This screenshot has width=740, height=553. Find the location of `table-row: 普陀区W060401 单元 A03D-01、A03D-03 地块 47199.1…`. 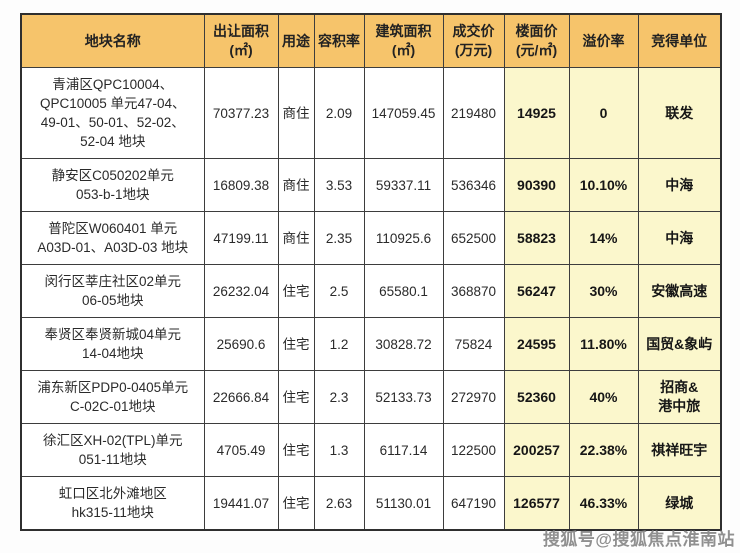

table-row: 普陀区W060401 单元 A03D-01、A03D-03 地块 47199.1… is located at coordinates (371, 238).